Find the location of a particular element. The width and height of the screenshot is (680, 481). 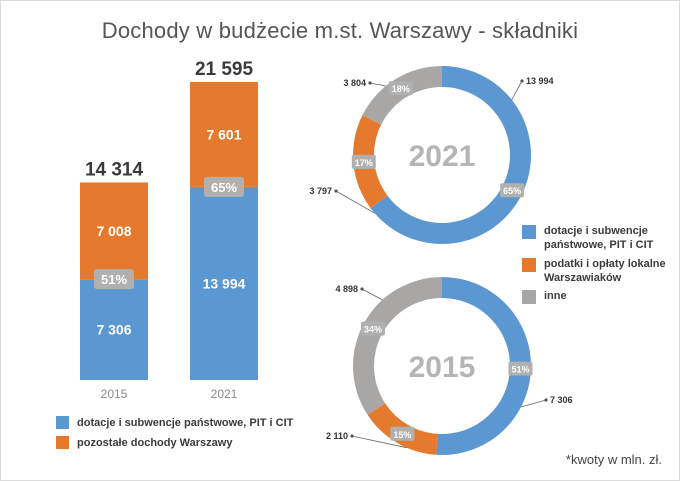

share-badge-label: 51% is located at coordinates (114, 279).